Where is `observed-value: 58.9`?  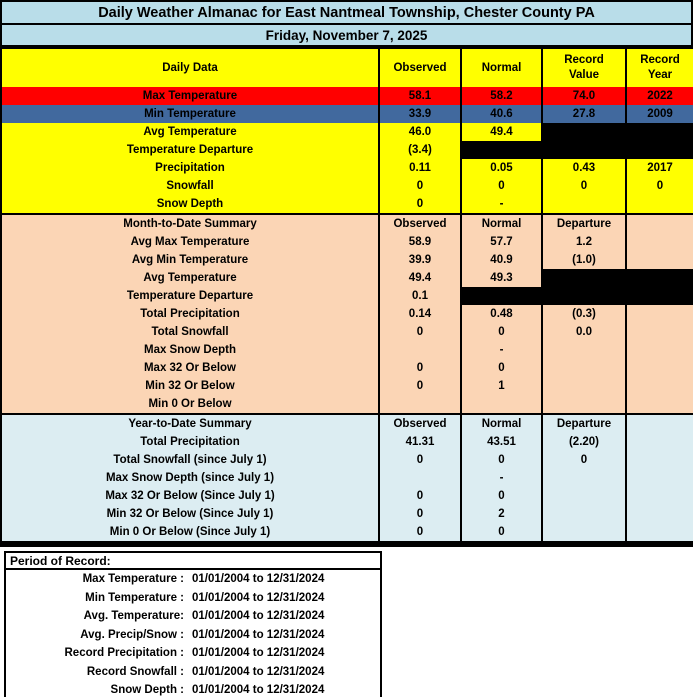
observed-value: 58.9 is located at coordinates (419, 242).